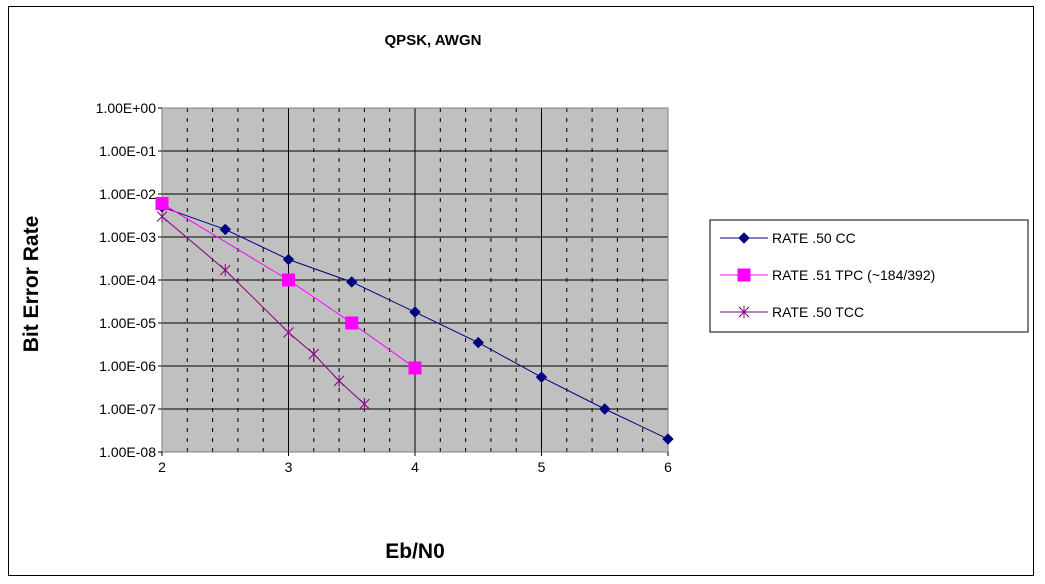 The height and width of the screenshot is (584, 1045). I want to click on legend-label-1: RATE .50 CC, so click(814, 238).